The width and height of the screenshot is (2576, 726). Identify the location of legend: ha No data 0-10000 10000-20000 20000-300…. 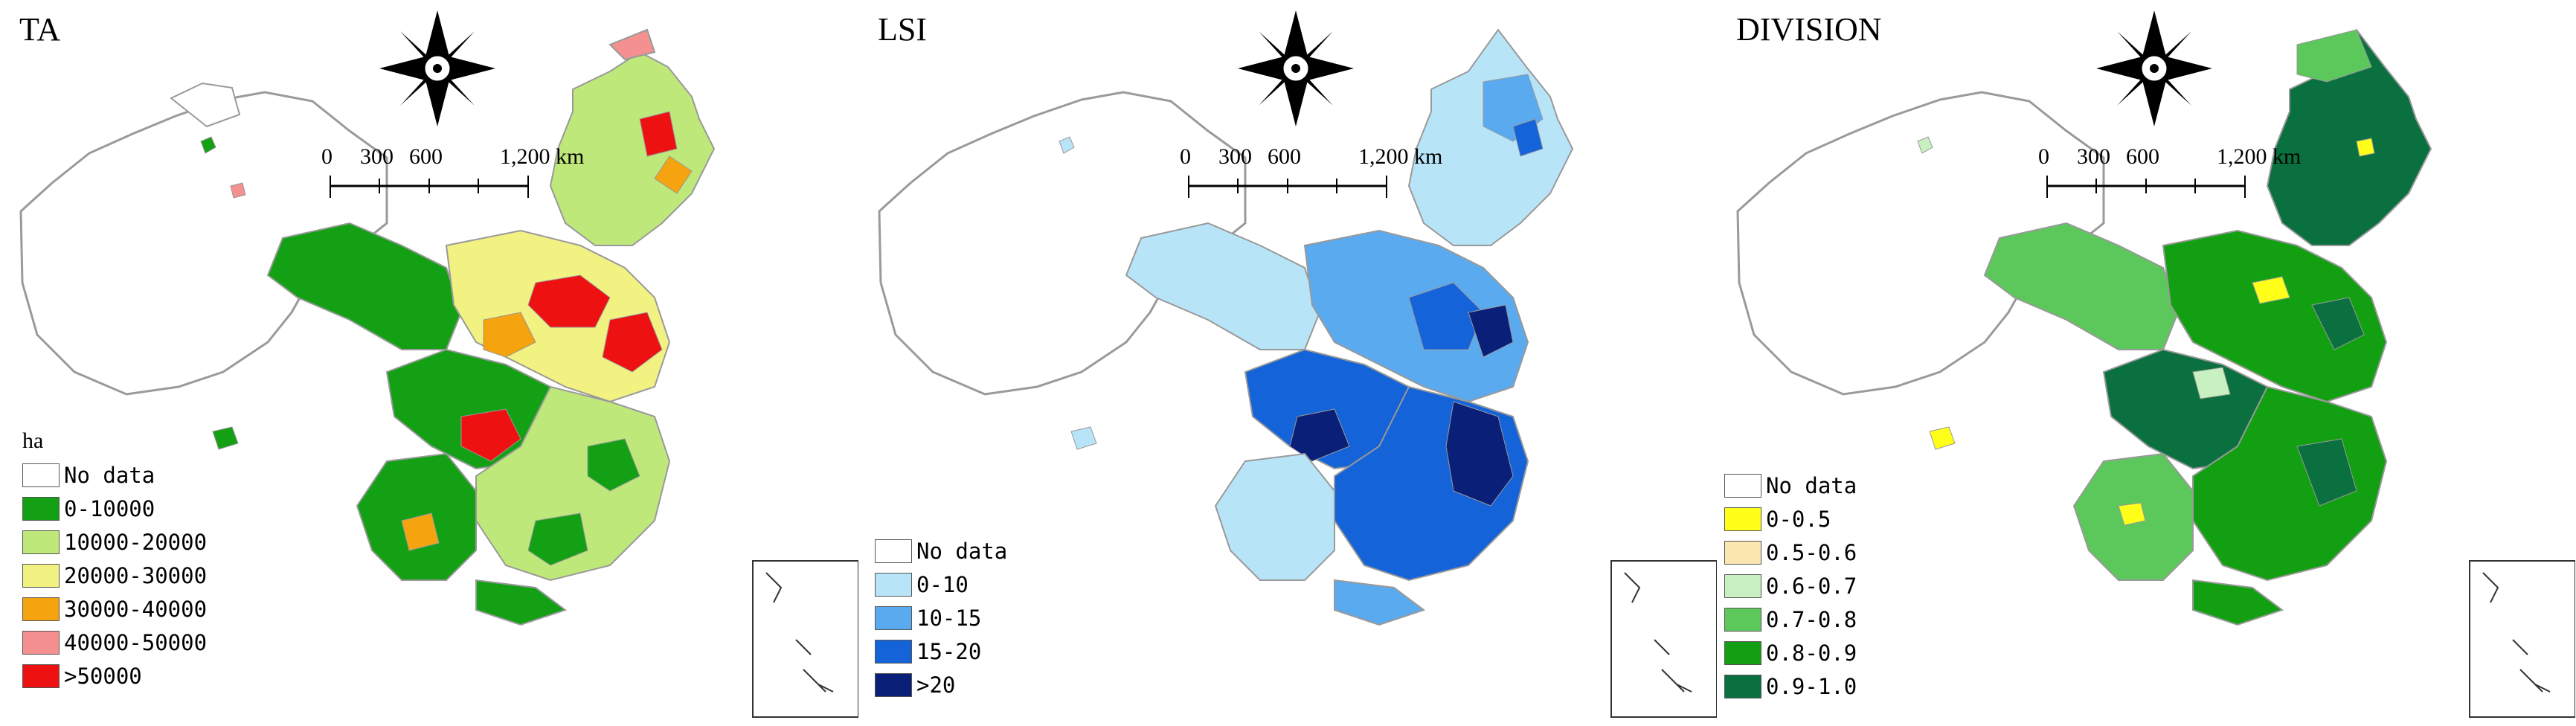
(114, 560).